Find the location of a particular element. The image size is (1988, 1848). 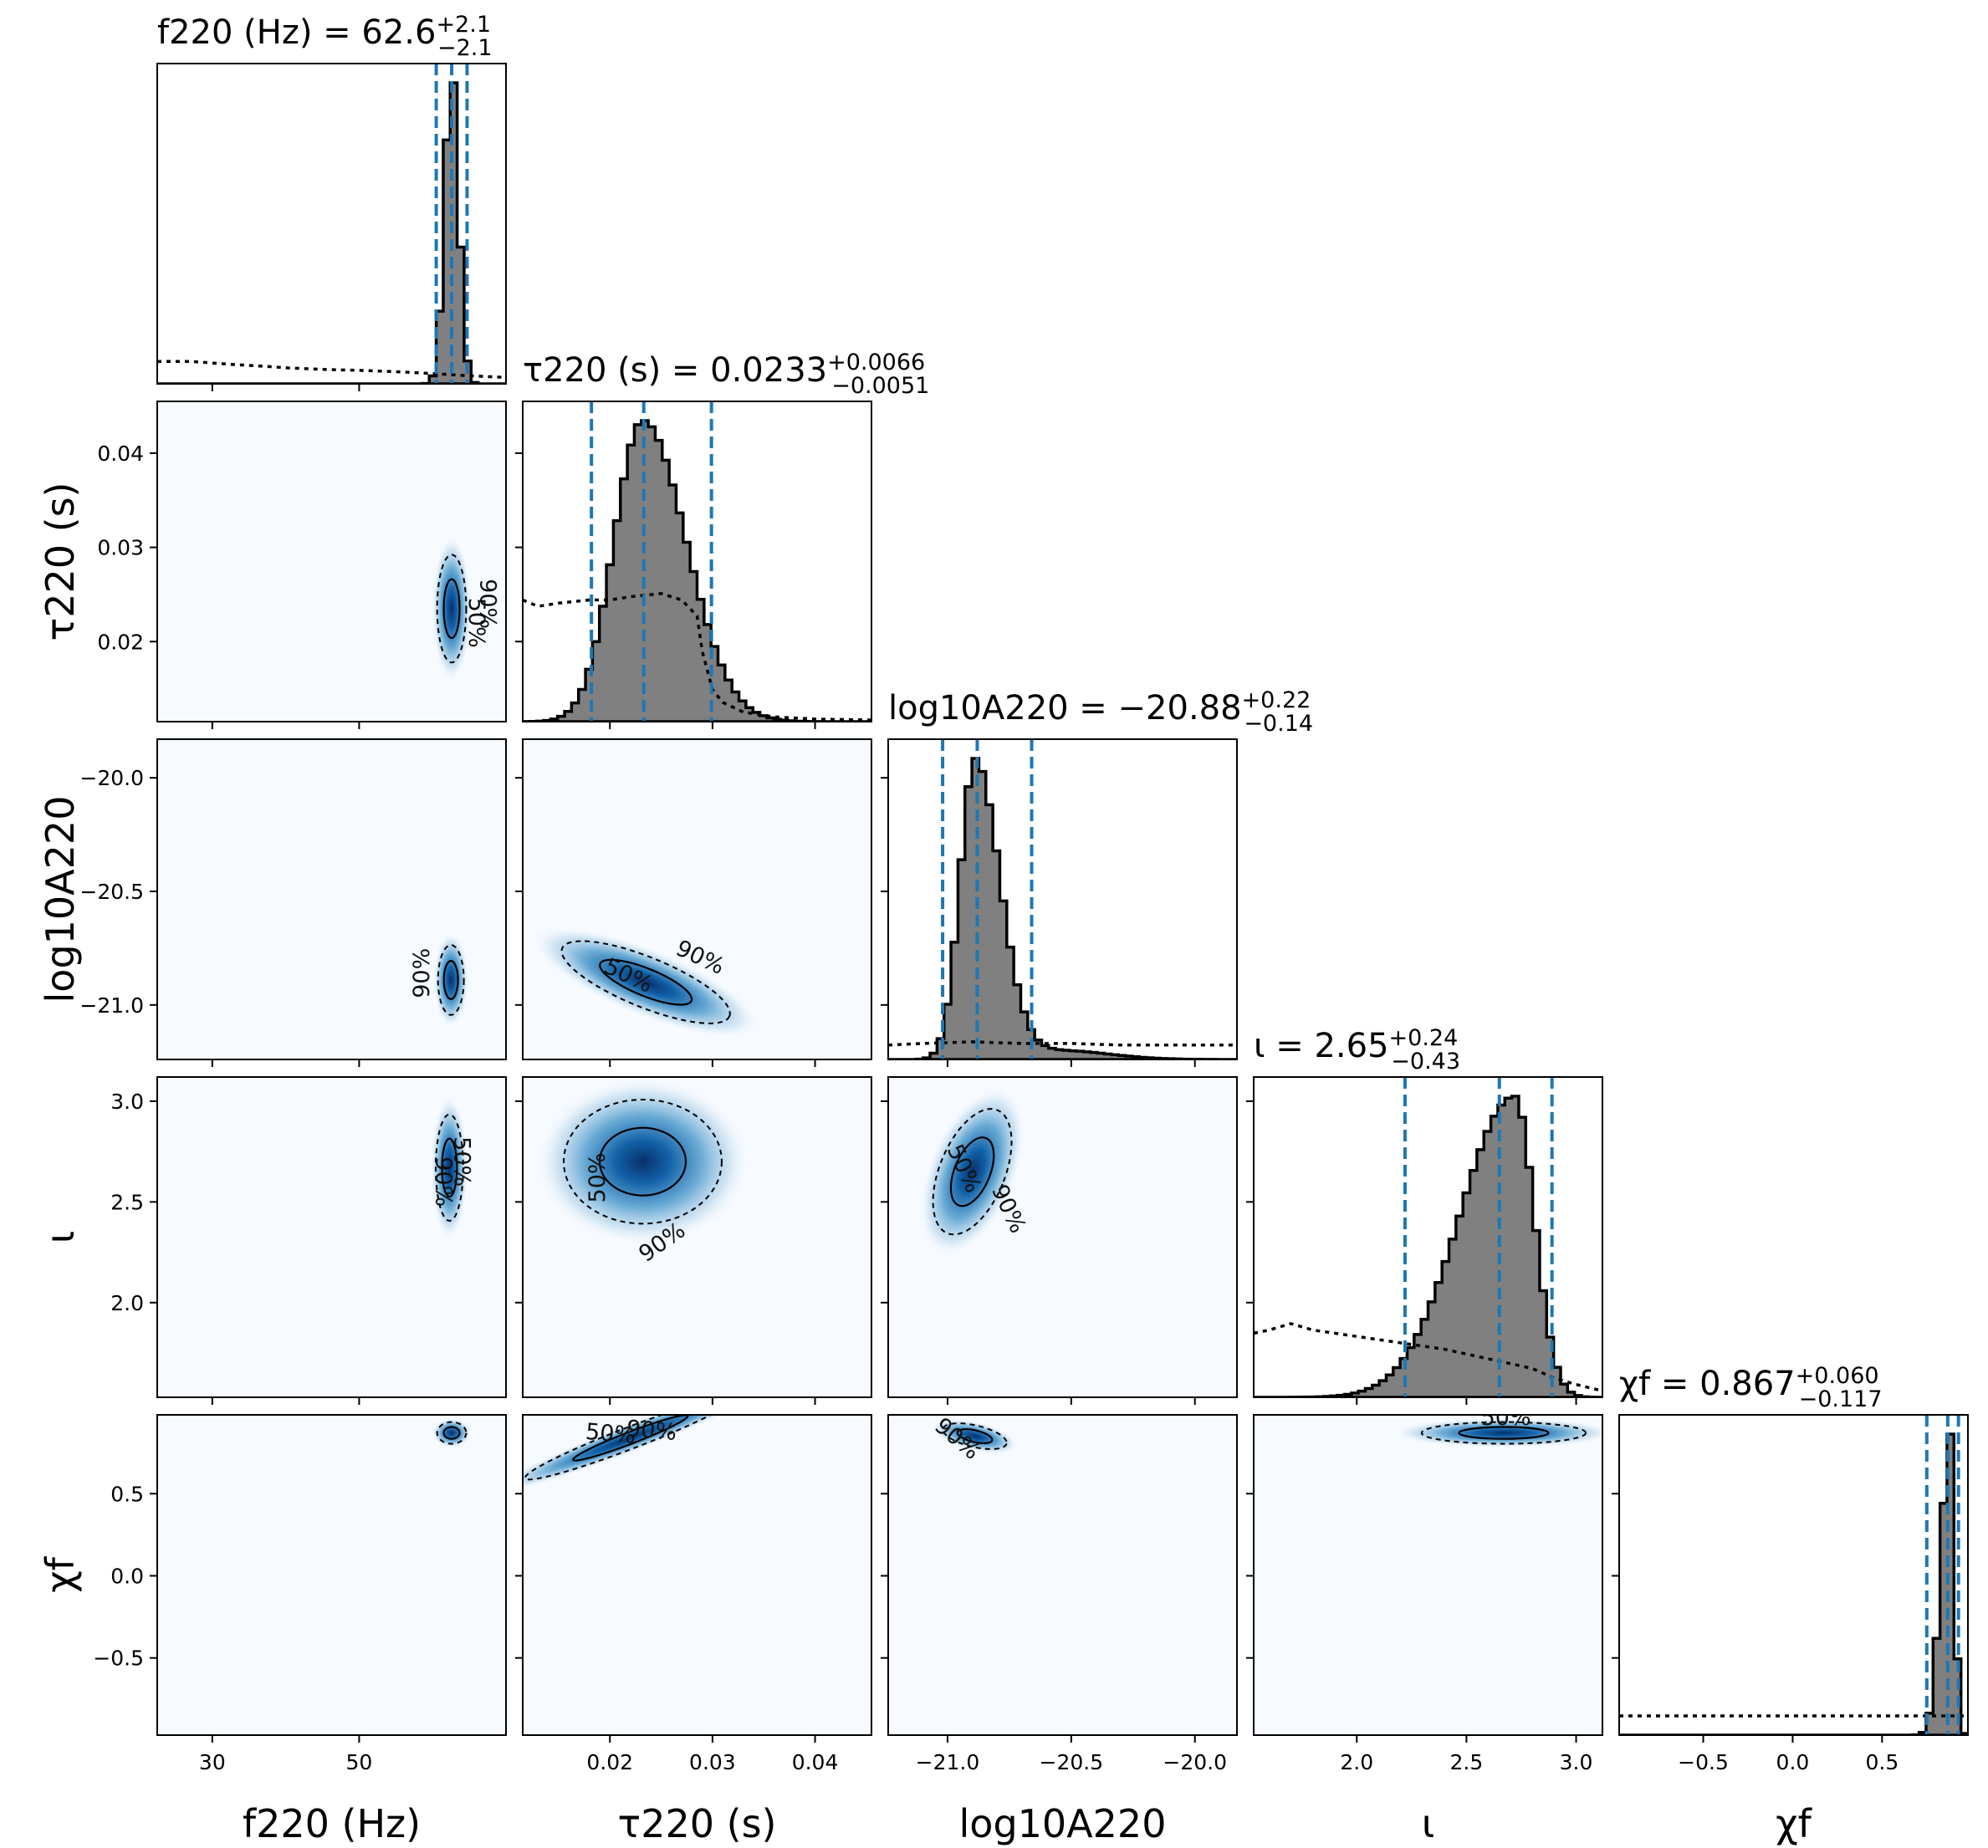

density-tau220-logA220: 50% 90% is located at coordinates (697, 899).